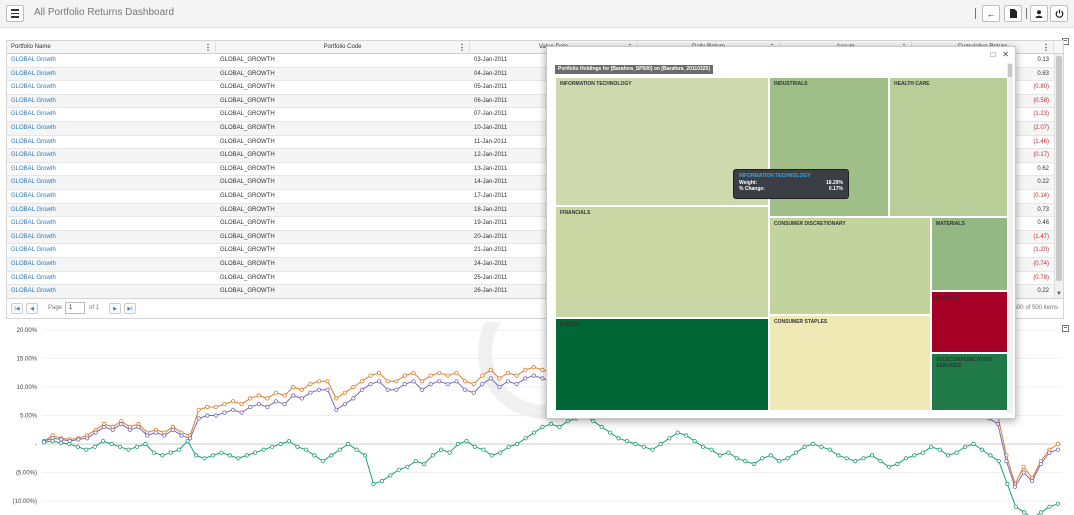 This screenshot has height=515, width=1074. I want to click on document-button, so click(1013, 13).